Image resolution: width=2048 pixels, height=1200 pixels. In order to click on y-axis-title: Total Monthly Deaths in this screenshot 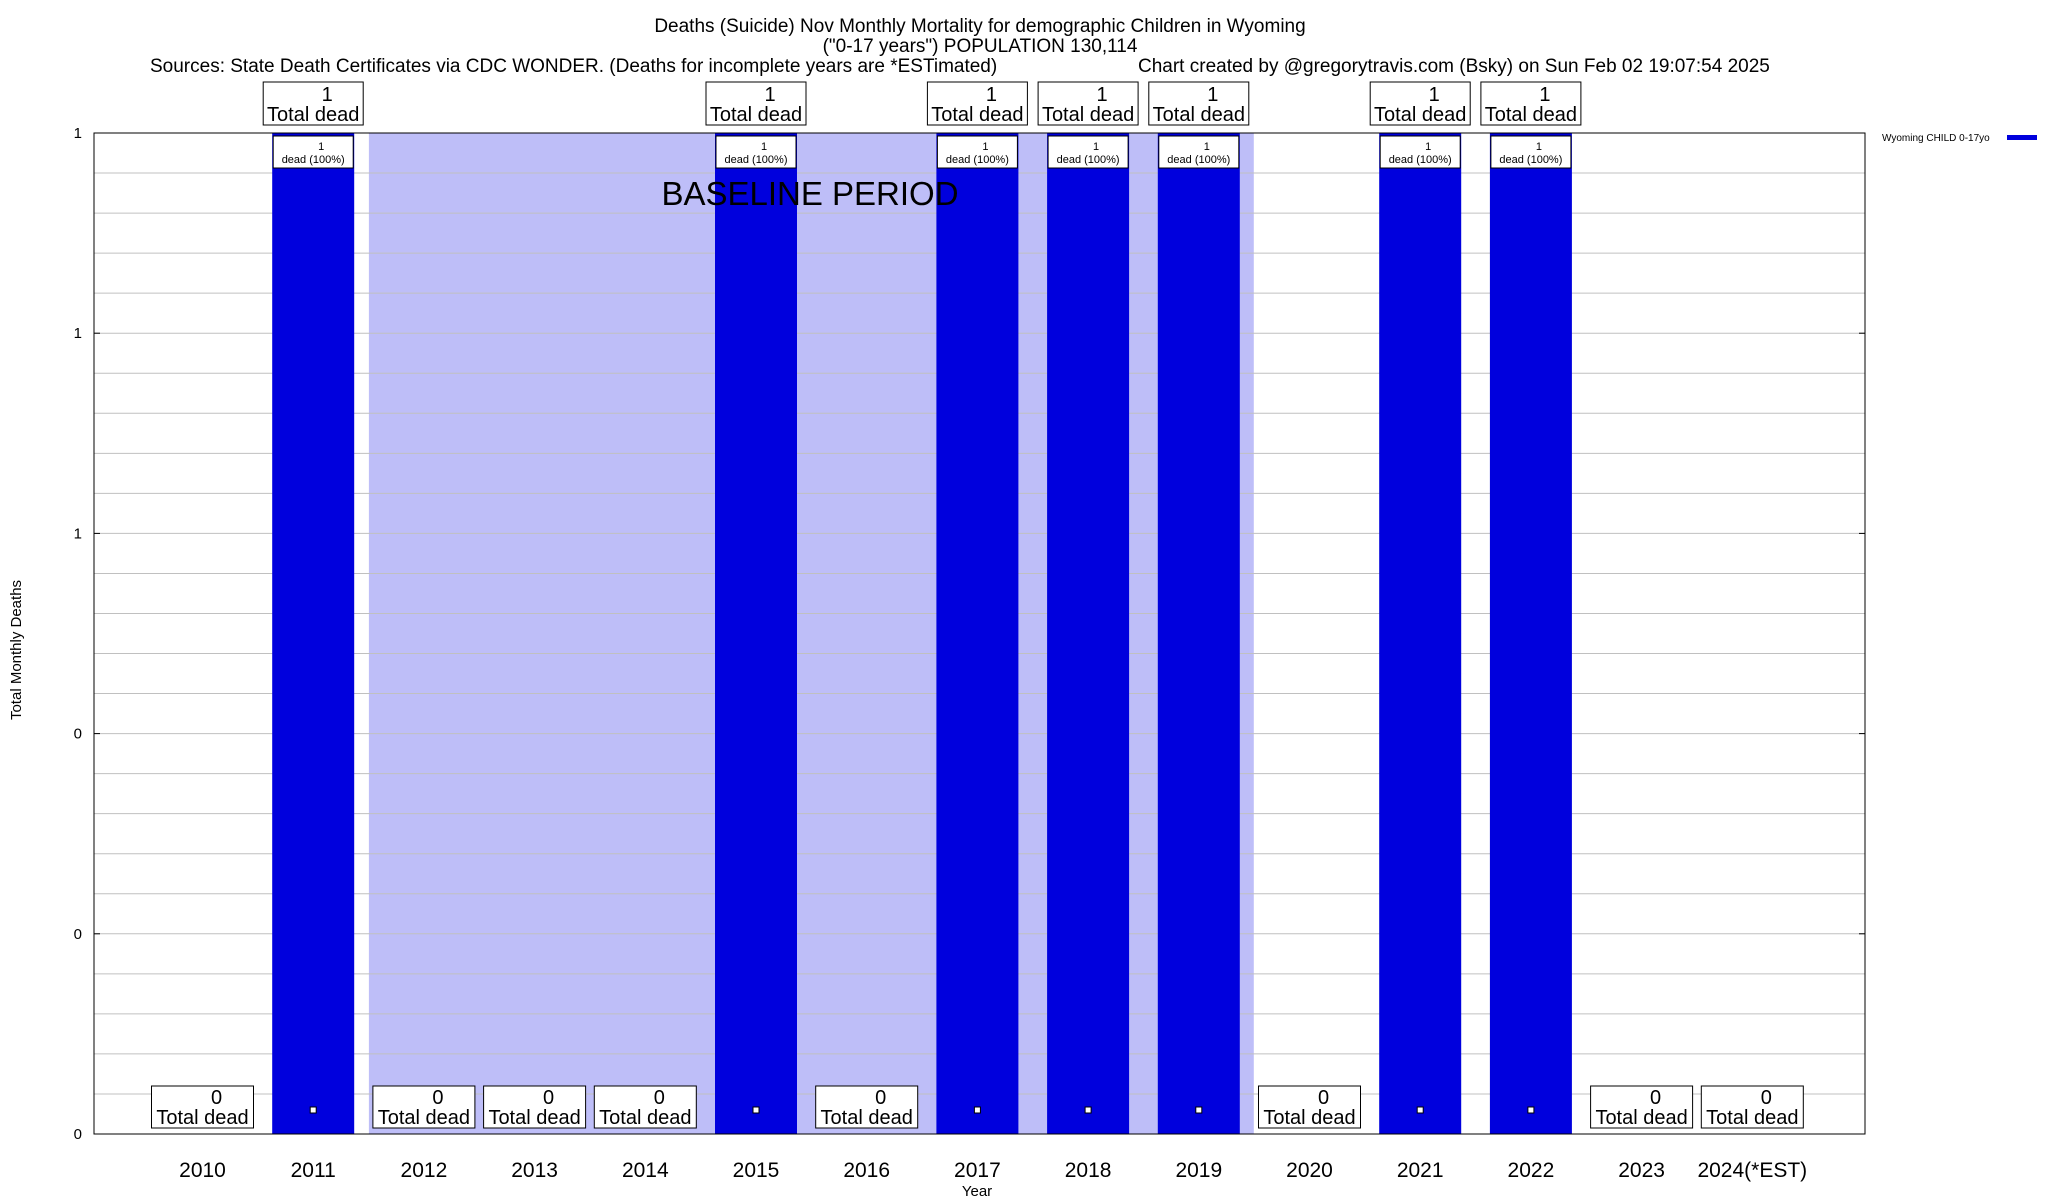, I will do `click(16, 650)`.